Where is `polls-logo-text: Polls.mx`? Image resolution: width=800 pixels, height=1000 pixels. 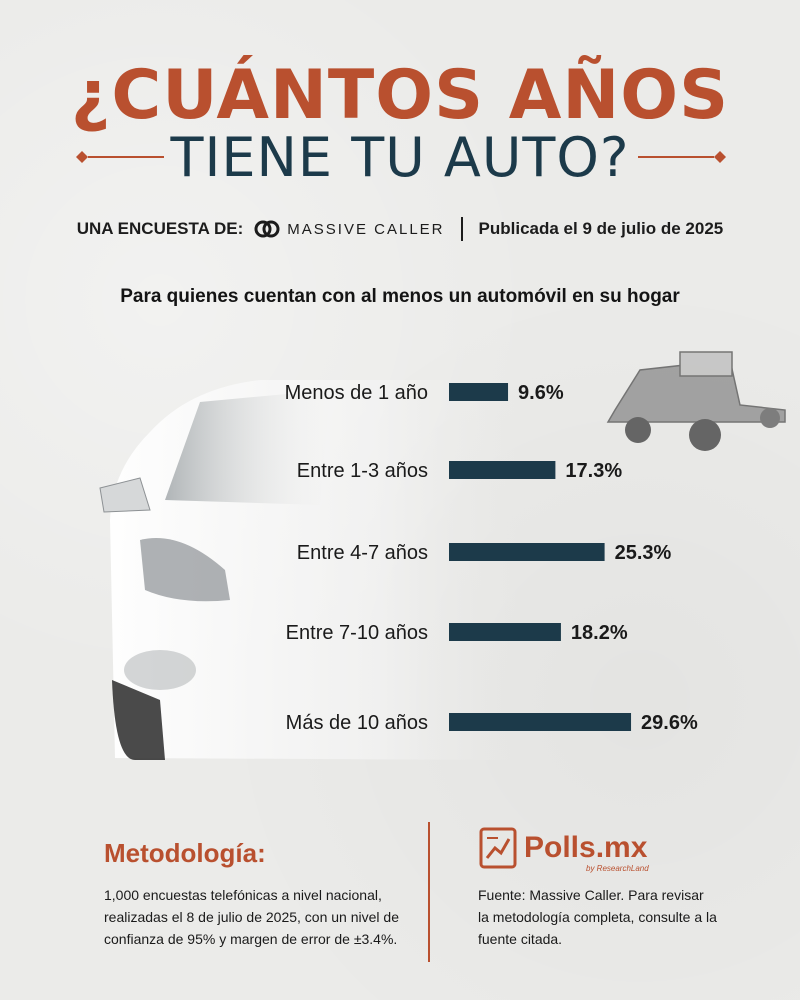 polls-logo-text: Polls.mx is located at coordinates (586, 847).